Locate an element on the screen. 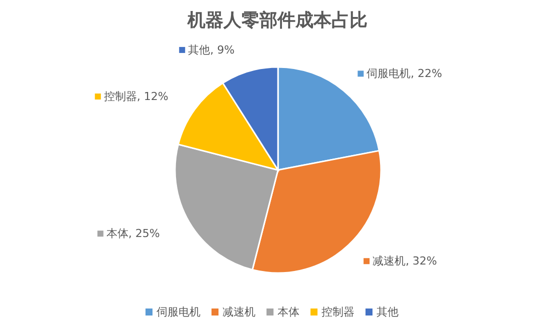 This screenshot has height=334, width=555. data-label: 控制器, 12% is located at coordinates (136, 97).